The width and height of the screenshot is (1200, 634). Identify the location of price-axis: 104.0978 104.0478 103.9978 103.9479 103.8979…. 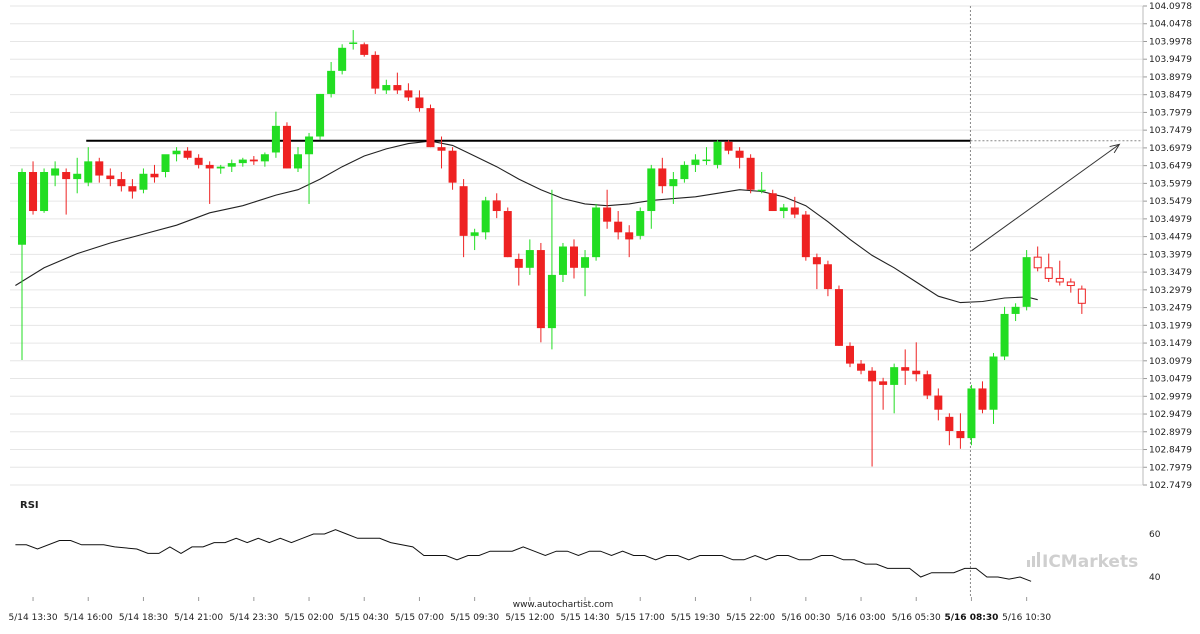
(1167, 246).